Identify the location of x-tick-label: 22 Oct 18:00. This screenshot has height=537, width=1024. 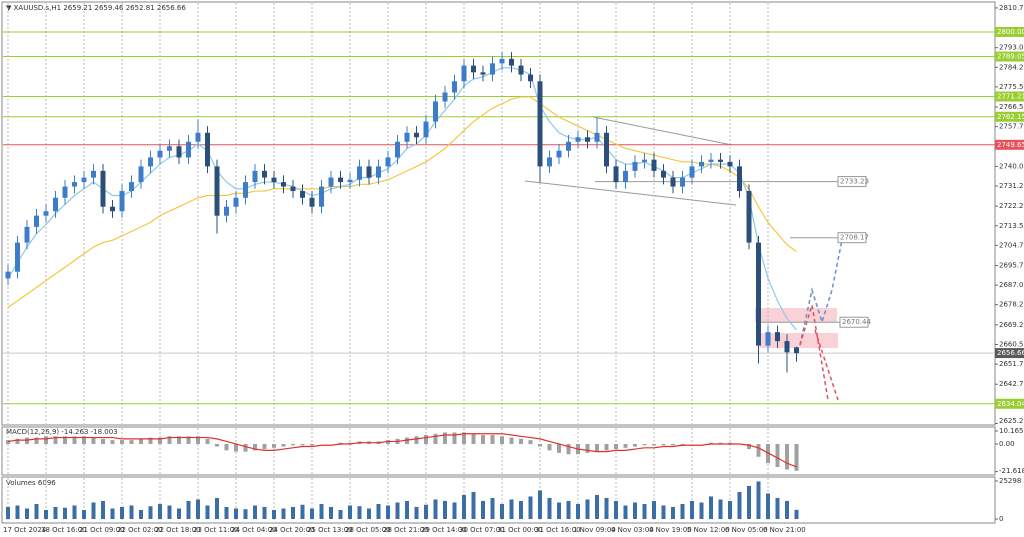
(178, 530).